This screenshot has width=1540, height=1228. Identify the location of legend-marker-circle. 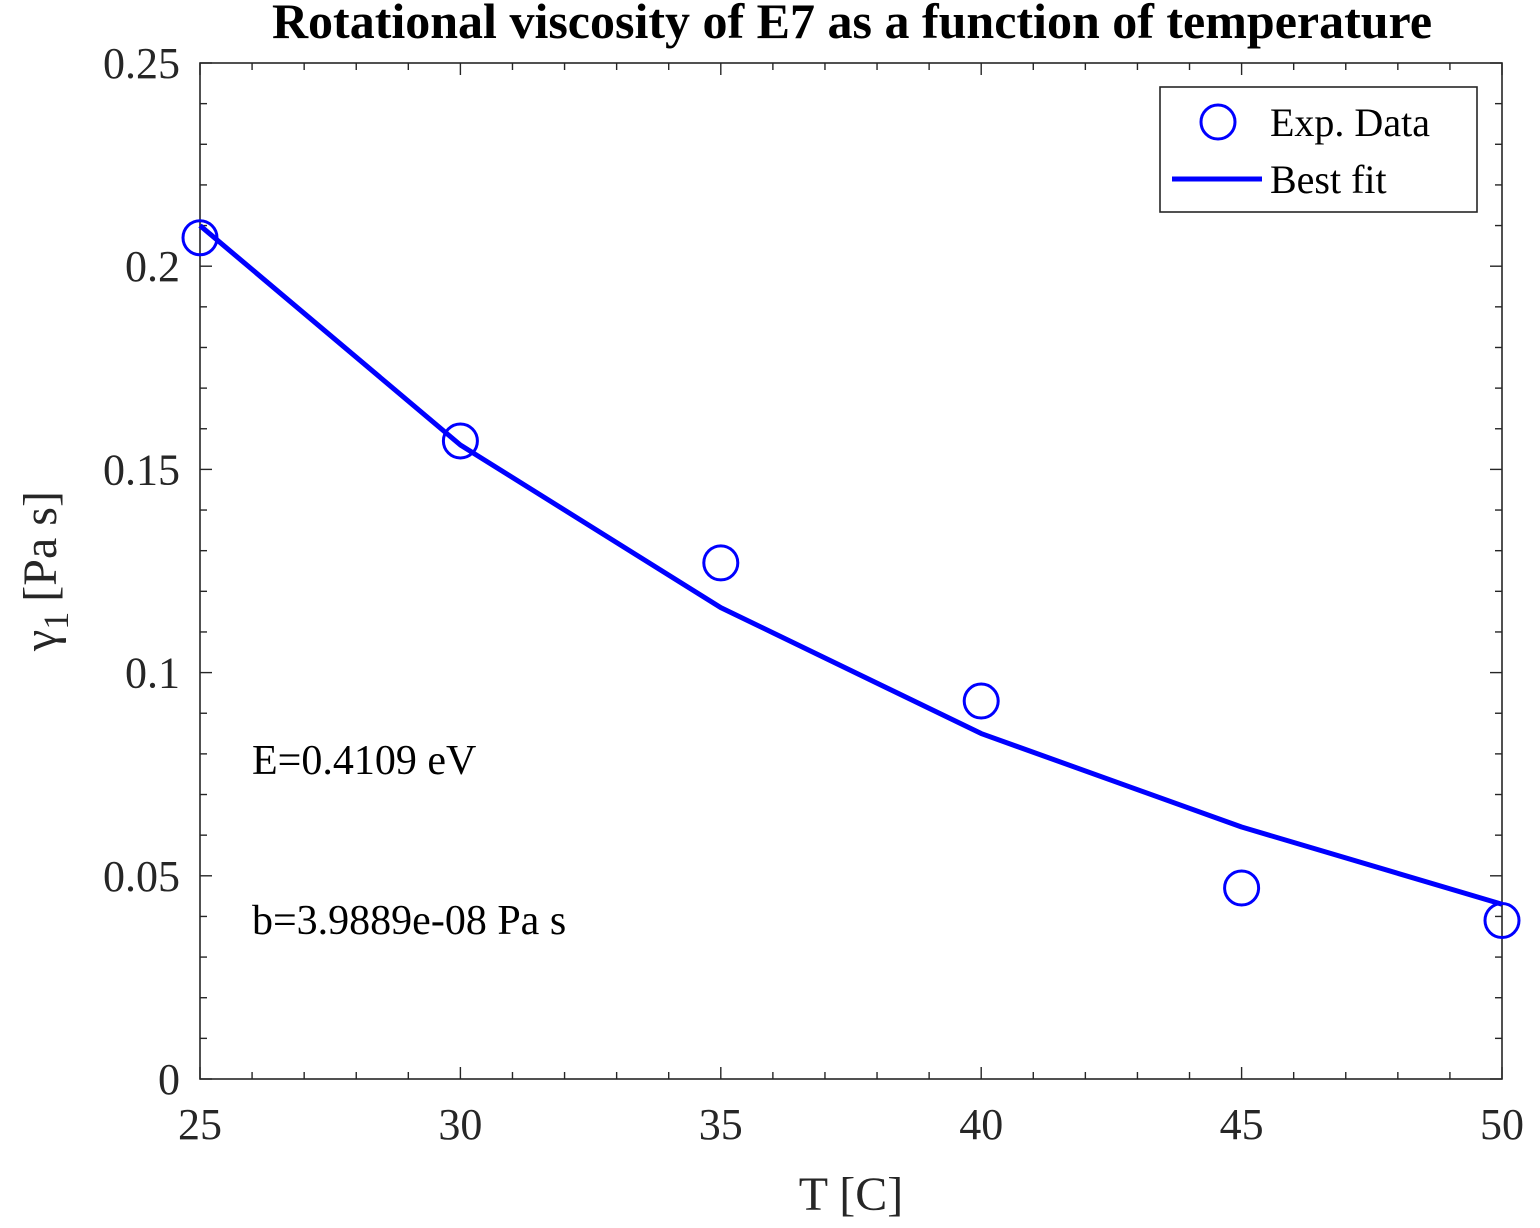
(1218, 122).